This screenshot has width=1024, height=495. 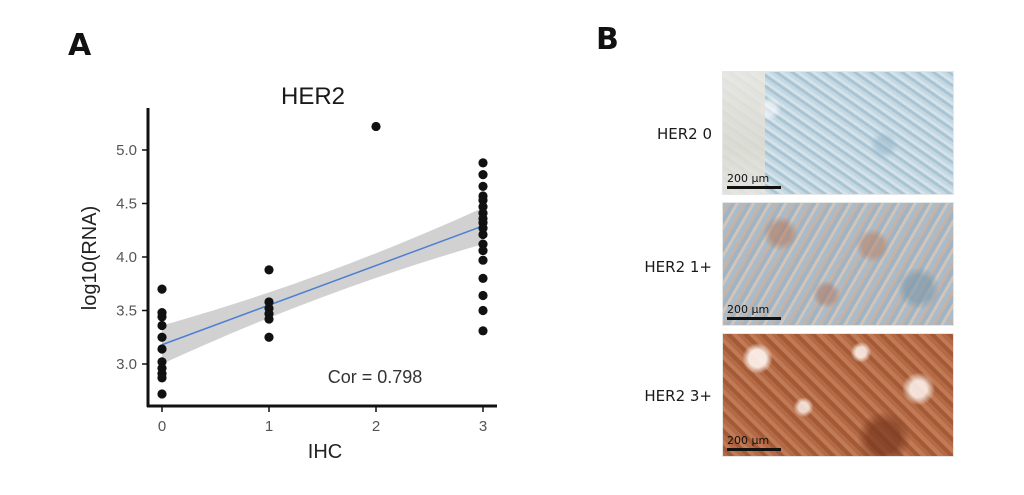 I want to click on x-tick-label: 2, so click(x=376, y=426).